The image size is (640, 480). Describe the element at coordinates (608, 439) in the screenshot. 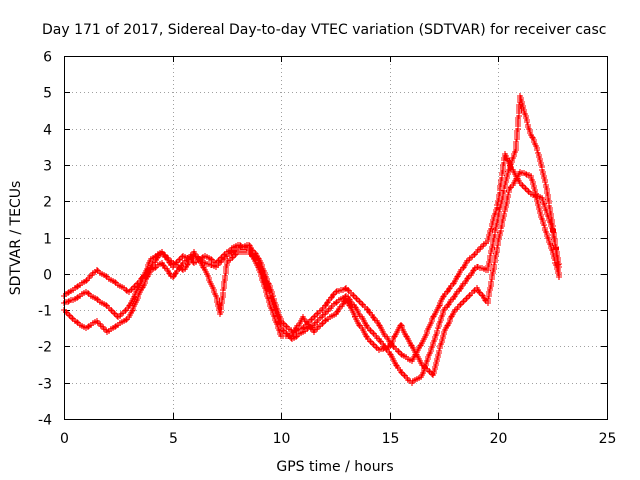

I see `x-tick-label: 25` at that location.